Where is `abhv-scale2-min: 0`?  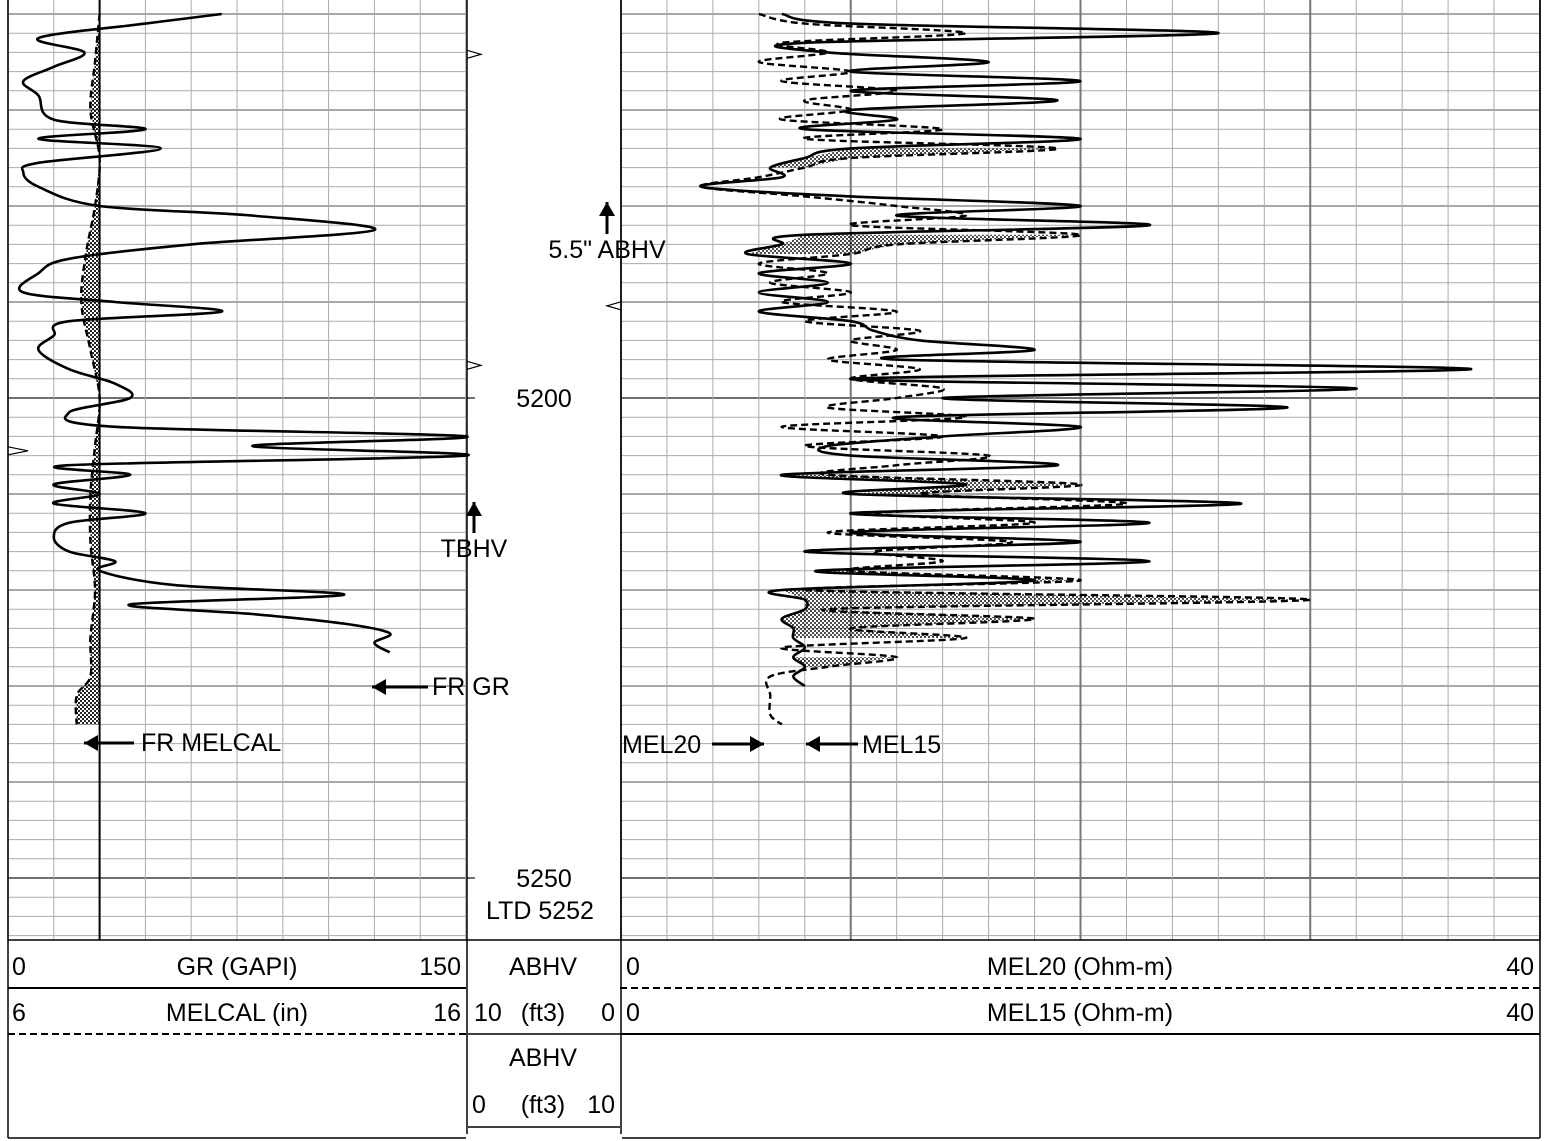 abhv-scale2-min: 0 is located at coordinates (479, 1105).